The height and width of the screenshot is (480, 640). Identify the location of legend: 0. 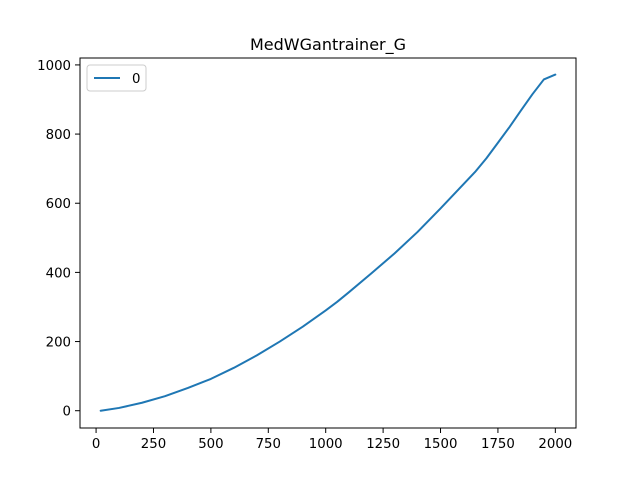
(116, 78).